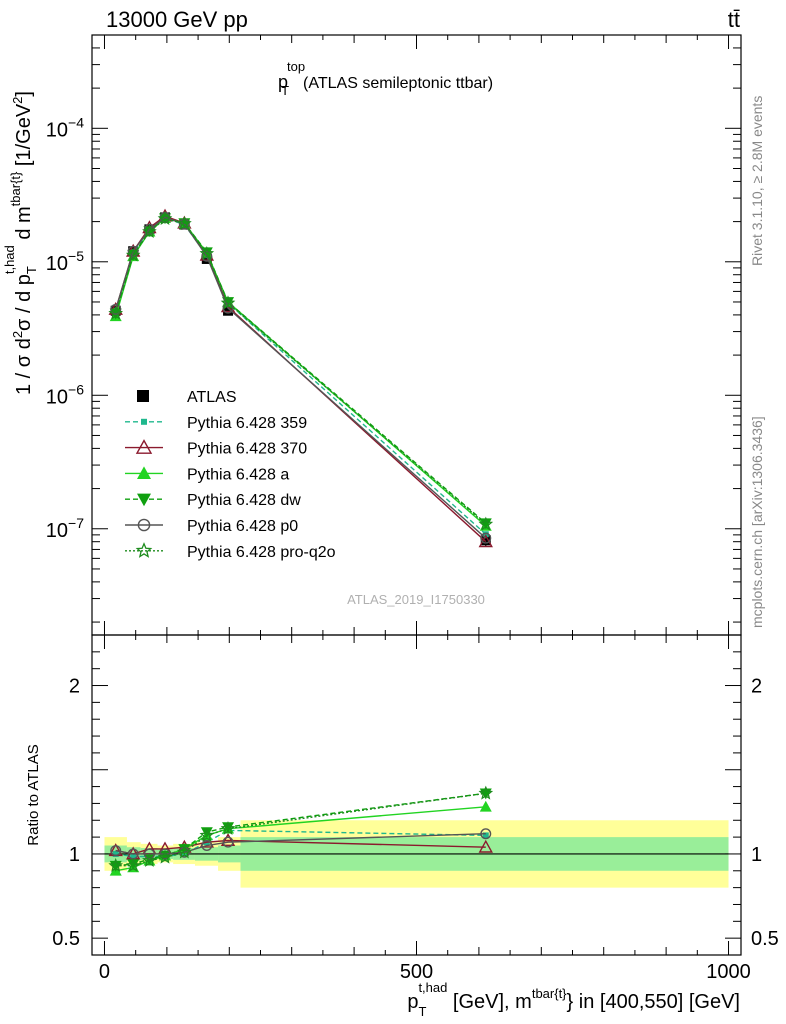 This screenshot has height=1024, width=786. Describe the element at coordinates (416, 972) in the screenshot. I see `x-tick-label: 500` at that location.